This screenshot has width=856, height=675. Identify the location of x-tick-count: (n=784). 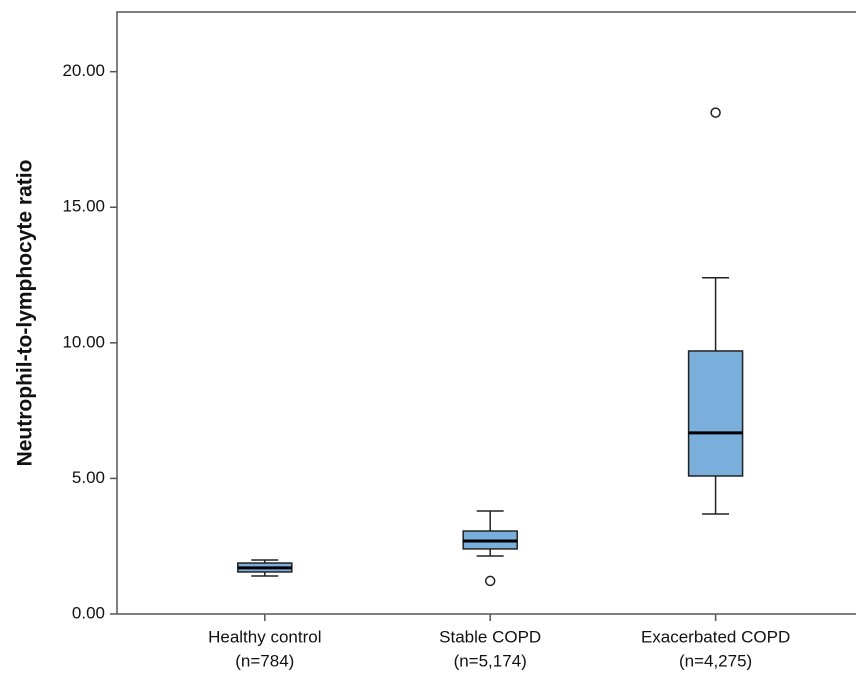
(264, 660).